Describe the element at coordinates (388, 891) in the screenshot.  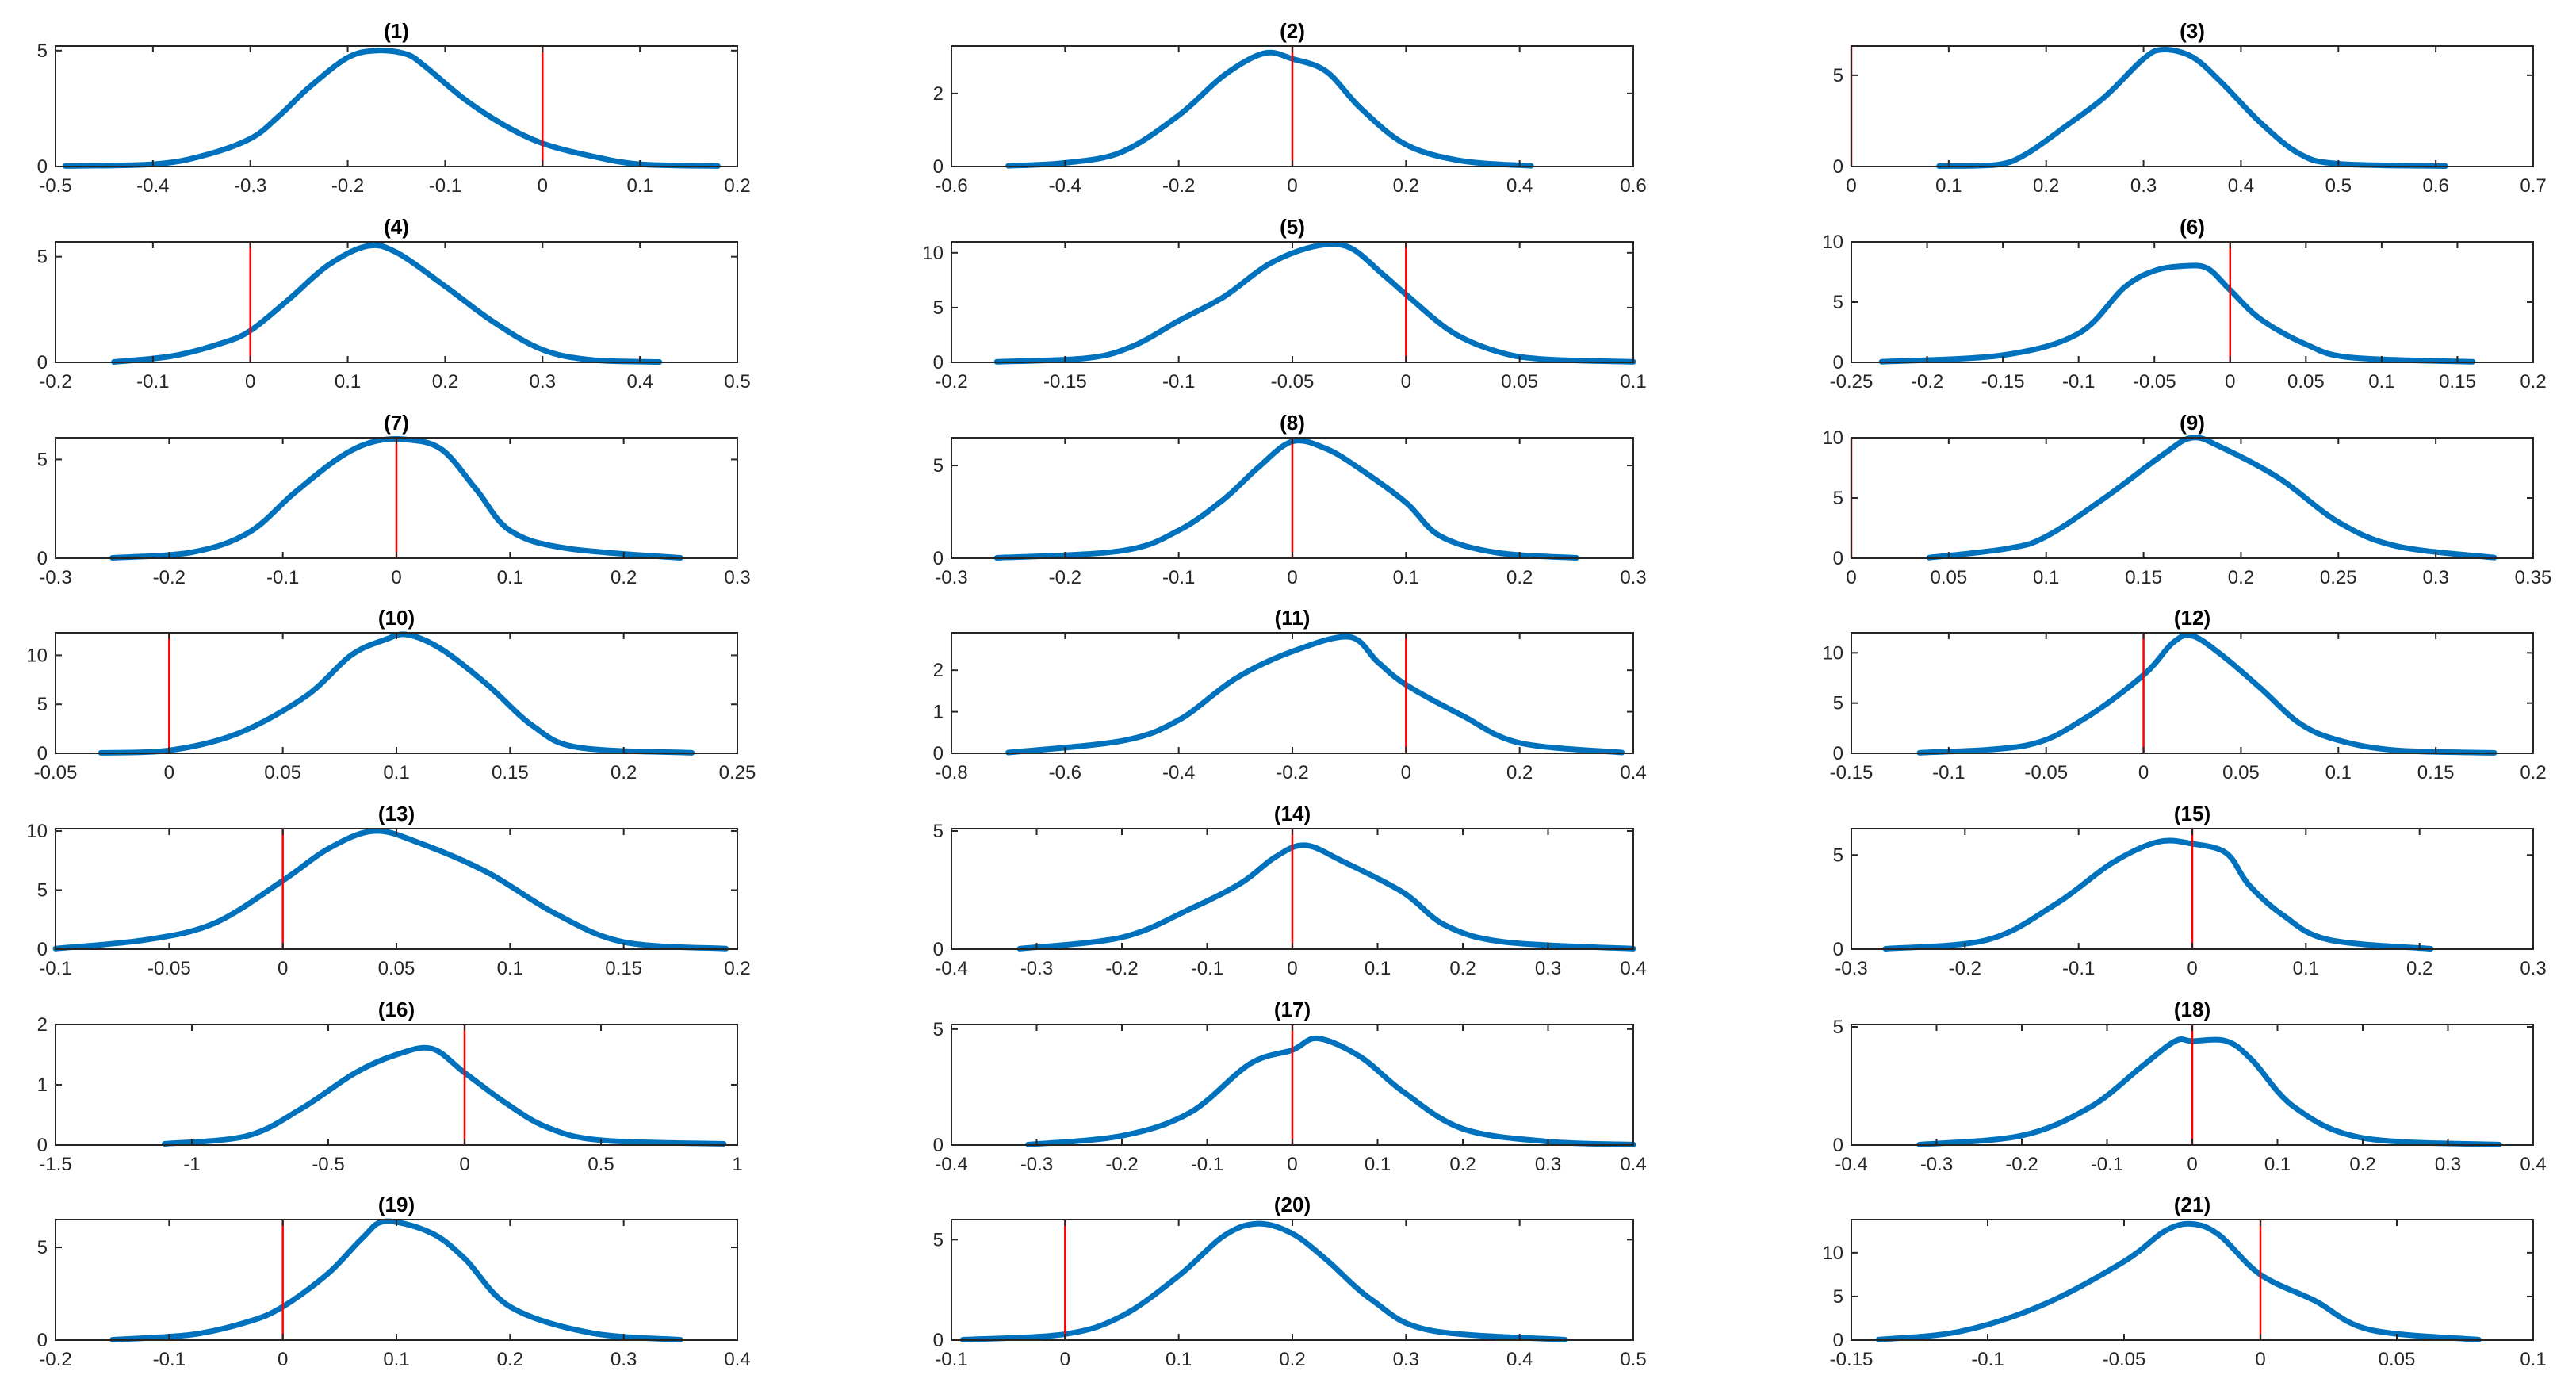
I see `panel-13: -0.1 -0.05 0 0.05 0.1 0.15 0.2 0 5 10 (13)` at that location.